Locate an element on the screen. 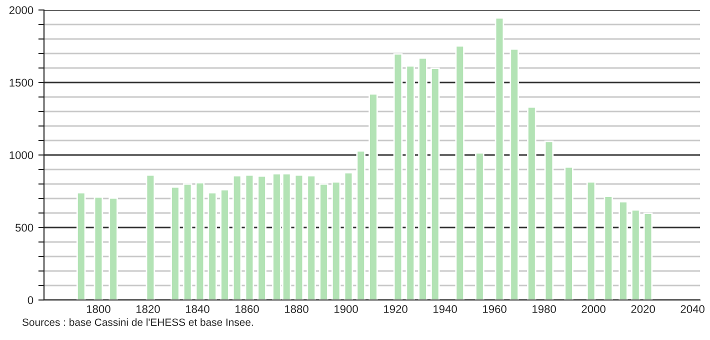 The height and width of the screenshot is (340, 710). x-tick-label: 2000 is located at coordinates (594, 309).